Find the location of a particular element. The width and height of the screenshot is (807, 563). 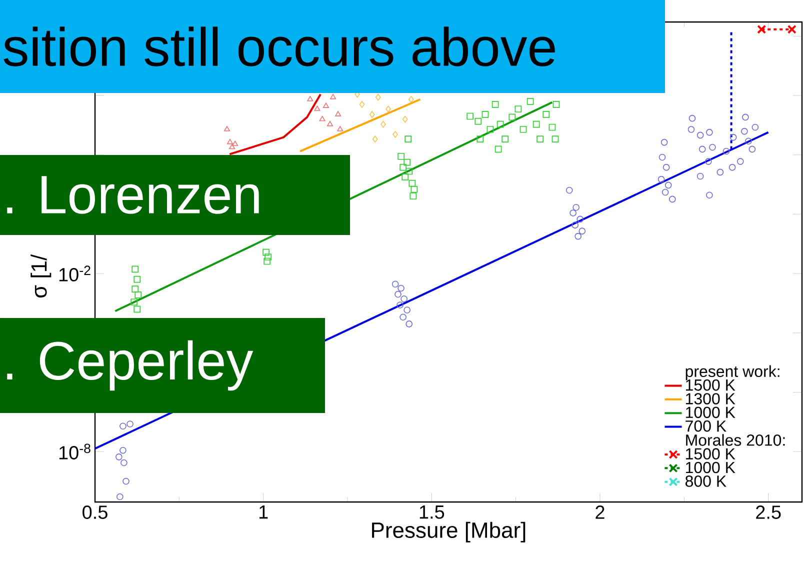

x-tick-label: 1 is located at coordinates (263, 512).